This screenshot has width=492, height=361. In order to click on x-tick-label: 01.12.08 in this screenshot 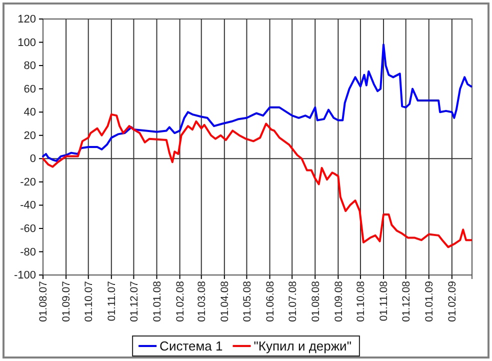, I will do `click(406, 301)`.